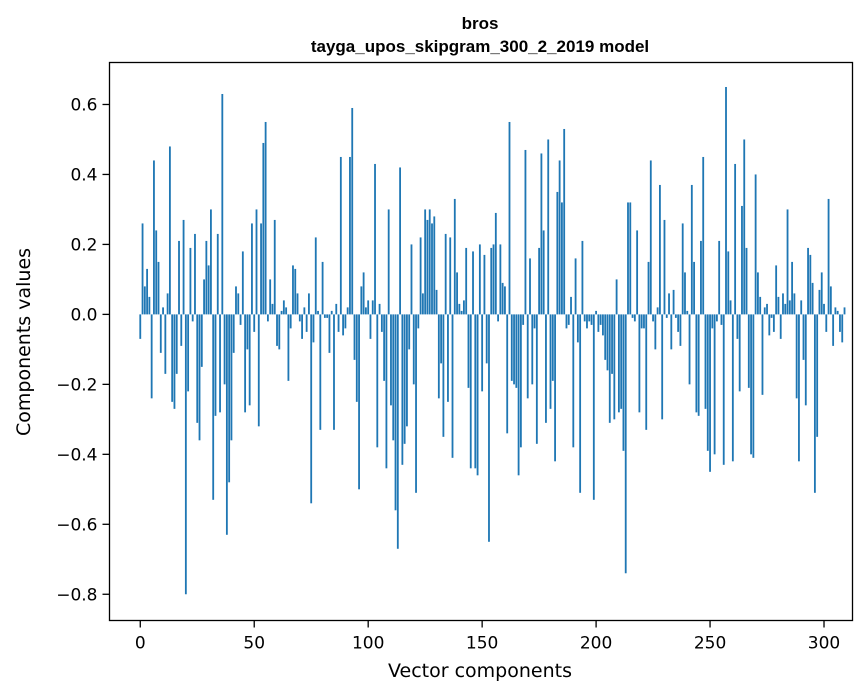 The height and width of the screenshot is (696, 867). What do you see at coordinates (140, 644) in the screenshot?
I see `x-tick-label: 0` at bounding box center [140, 644].